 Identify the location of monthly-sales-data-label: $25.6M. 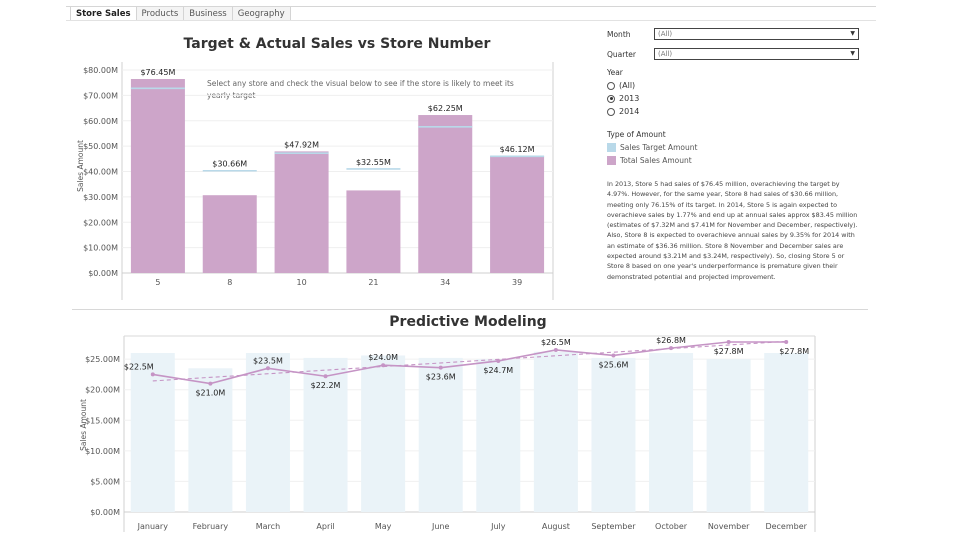
(614, 364).